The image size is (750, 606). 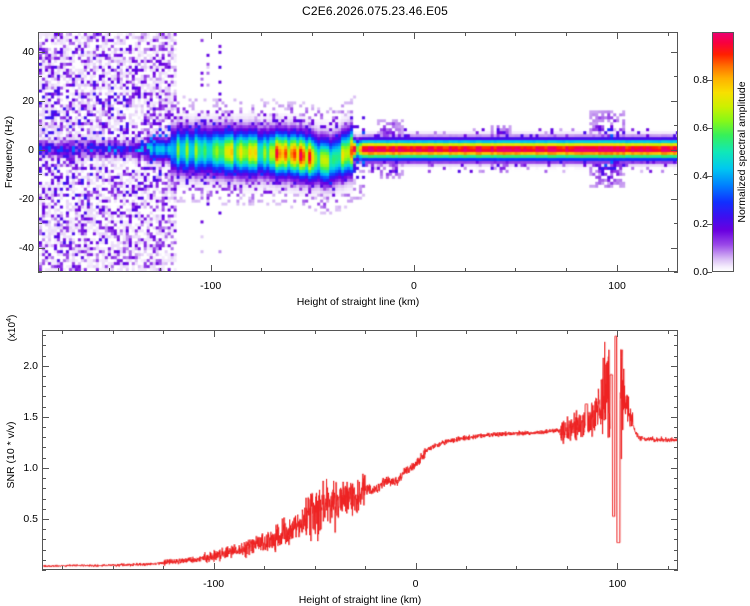 I want to click on snr-ytick-label: 1.0, so click(x=30, y=467).